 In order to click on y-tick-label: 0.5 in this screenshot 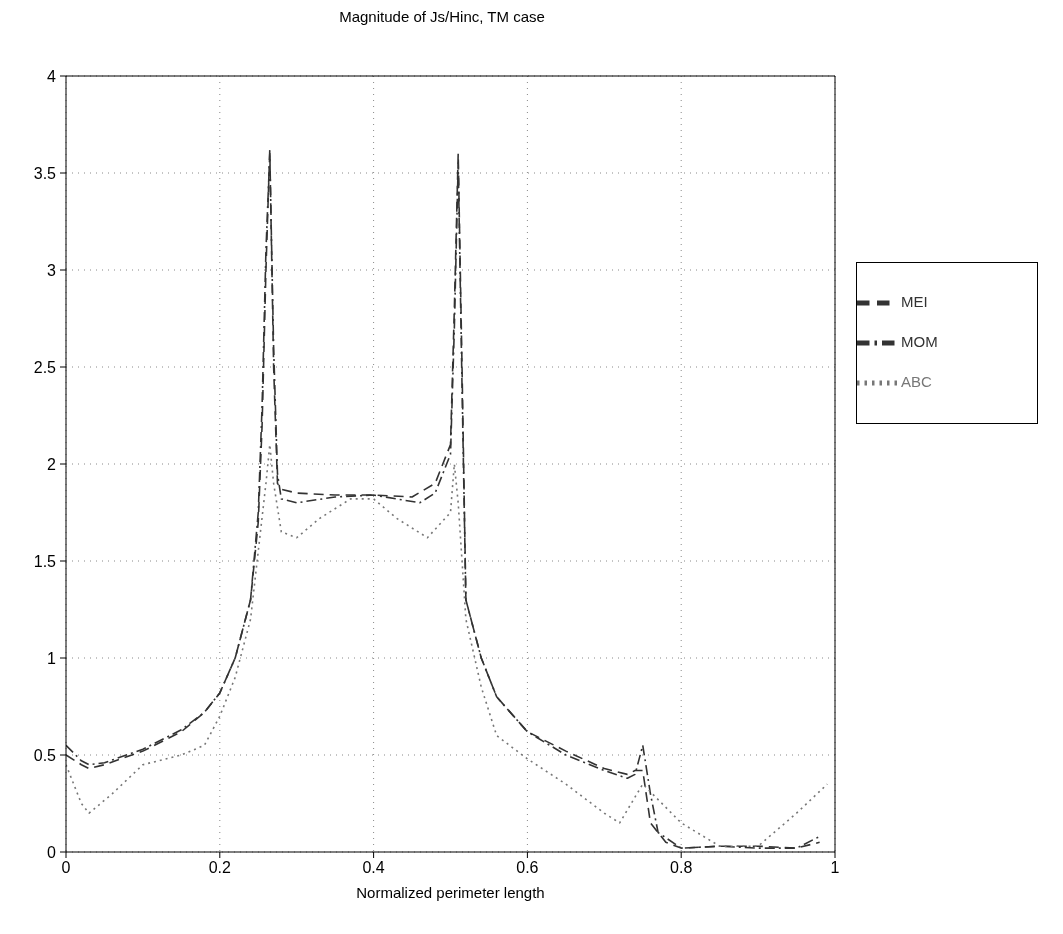, I will do `click(45, 755)`.